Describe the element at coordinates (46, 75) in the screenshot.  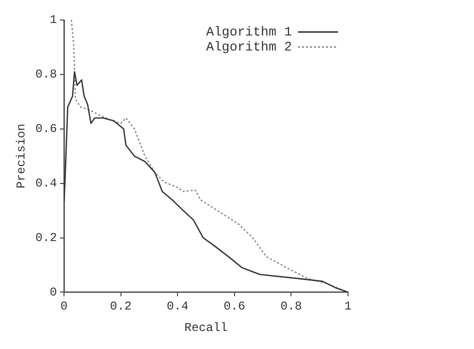
I see `y-tick-label: 0.8` at that location.